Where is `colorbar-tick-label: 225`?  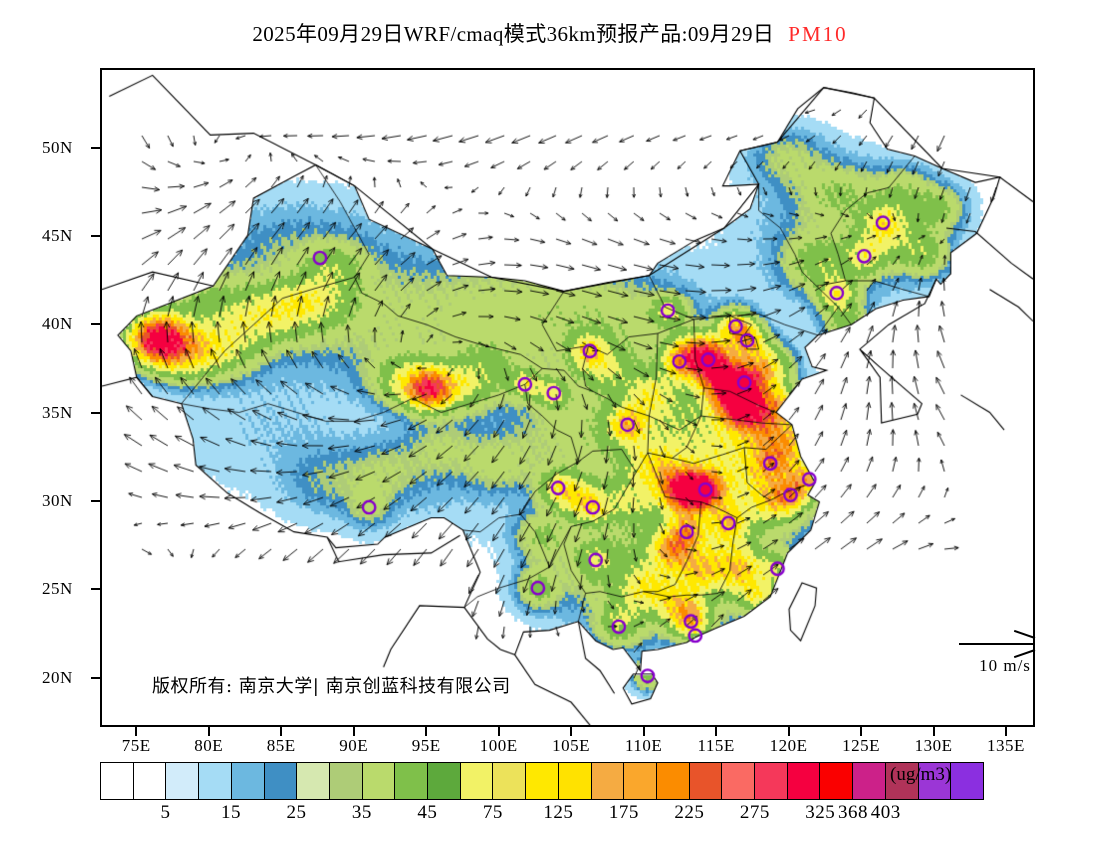
colorbar-tick-label: 225 is located at coordinates (689, 812).